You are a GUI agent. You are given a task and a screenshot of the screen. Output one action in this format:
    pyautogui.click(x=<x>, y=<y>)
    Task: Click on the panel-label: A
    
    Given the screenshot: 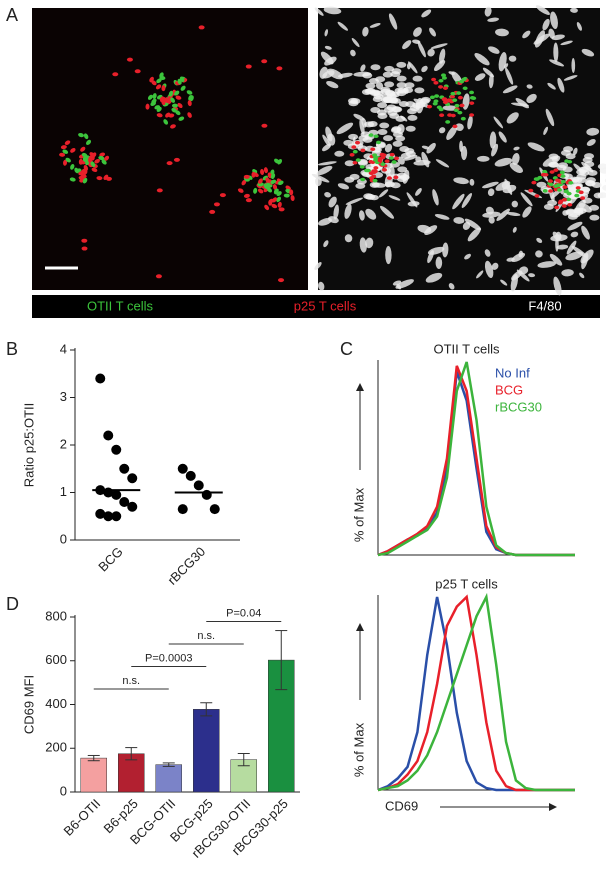 What is the action you would take?
    pyautogui.click(x=12, y=15)
    